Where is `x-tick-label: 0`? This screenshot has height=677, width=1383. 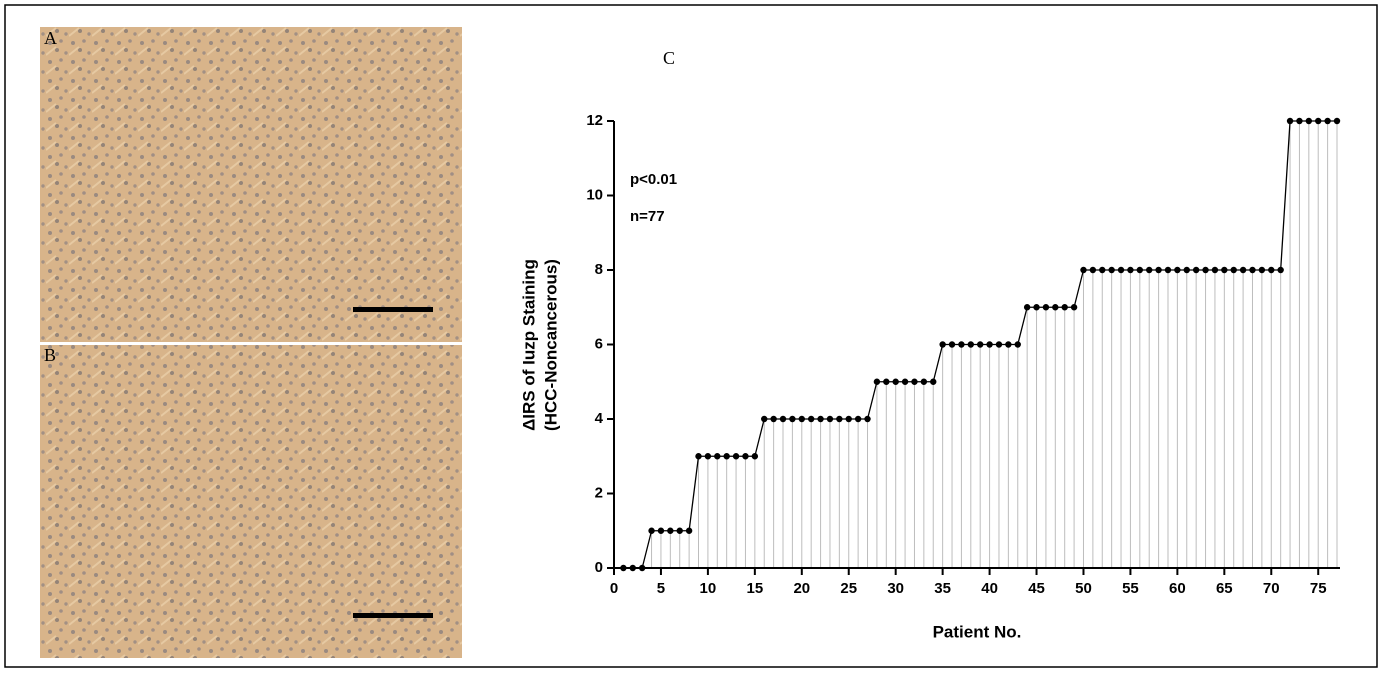 x-tick-label: 0 is located at coordinates (614, 588).